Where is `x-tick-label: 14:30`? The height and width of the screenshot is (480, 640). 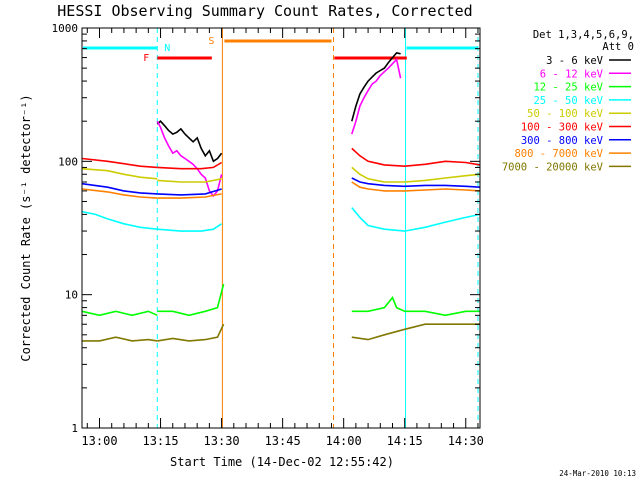 x-tick-label: 14:30 is located at coordinates (466, 441).